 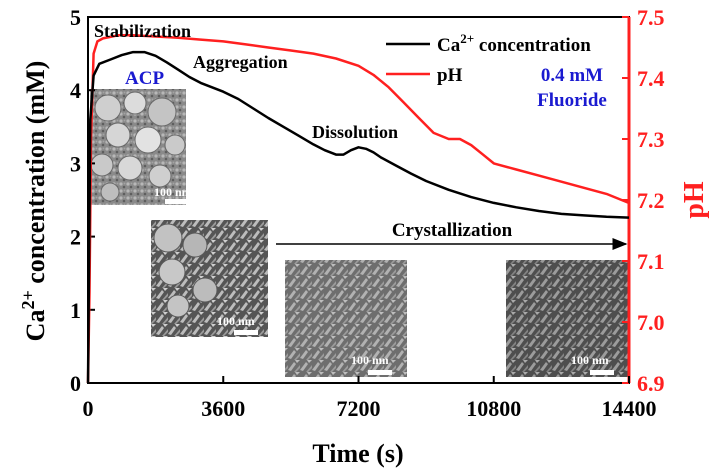 What do you see at coordinates (346, 318) in the screenshot?
I see `sem-image-dissolution` at bounding box center [346, 318].